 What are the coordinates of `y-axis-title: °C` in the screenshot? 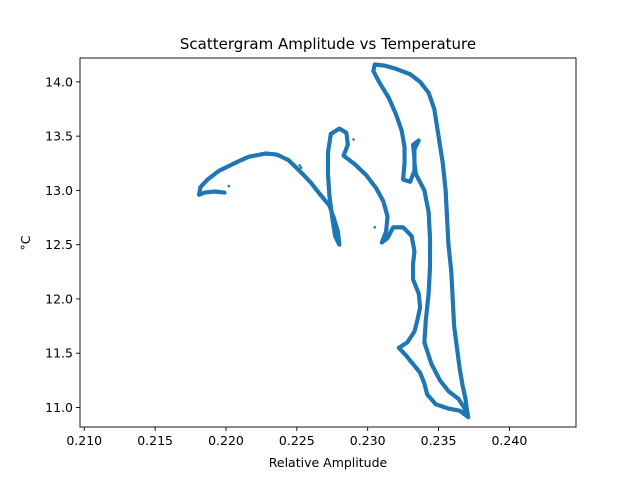 It's located at (25, 242).